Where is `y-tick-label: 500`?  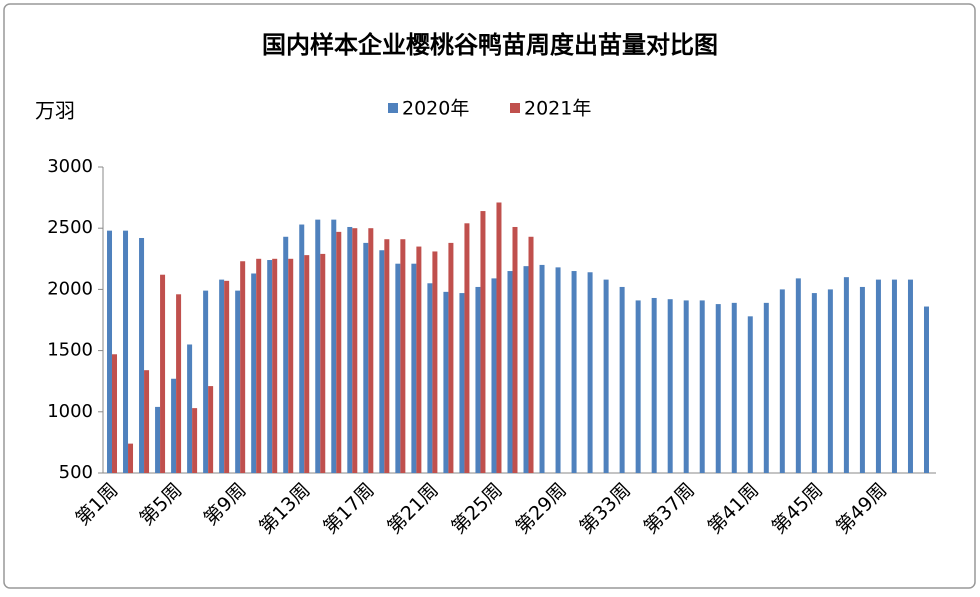 y-tick-label: 500 is located at coordinates (76, 472).